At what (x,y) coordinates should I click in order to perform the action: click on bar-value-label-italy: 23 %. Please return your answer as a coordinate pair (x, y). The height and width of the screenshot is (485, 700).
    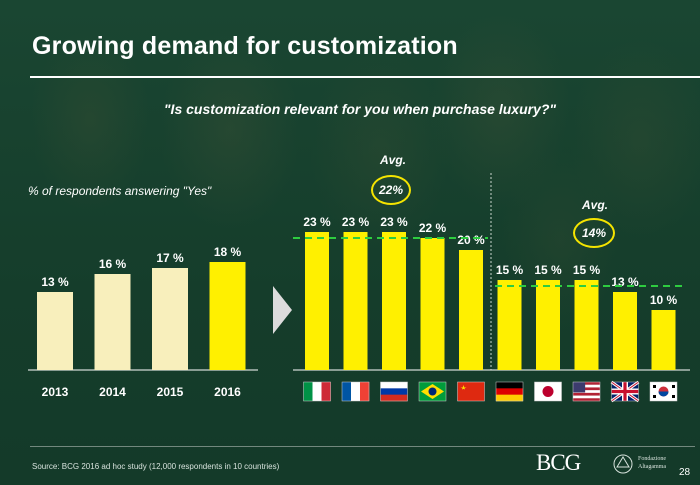
    Looking at the image, I should click on (317, 222).